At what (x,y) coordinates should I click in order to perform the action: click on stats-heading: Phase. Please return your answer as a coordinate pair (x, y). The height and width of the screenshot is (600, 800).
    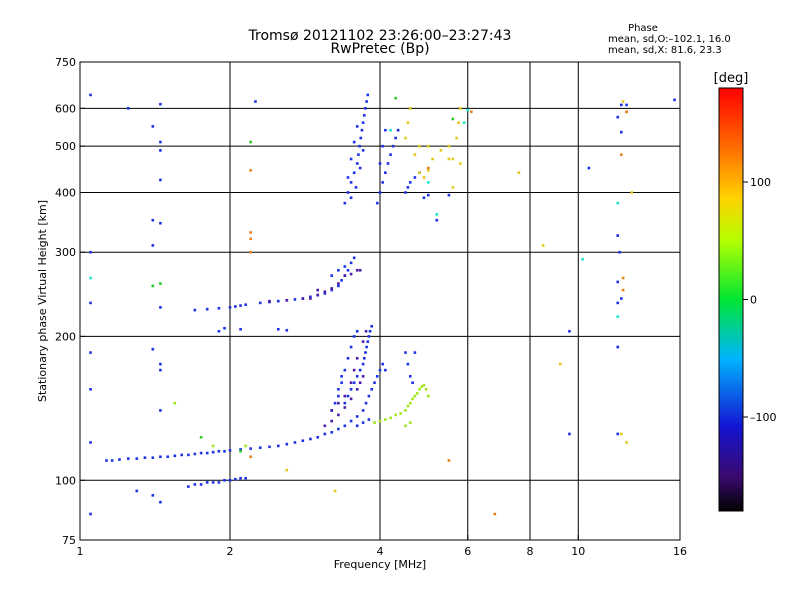
    Looking at the image, I should click on (643, 28).